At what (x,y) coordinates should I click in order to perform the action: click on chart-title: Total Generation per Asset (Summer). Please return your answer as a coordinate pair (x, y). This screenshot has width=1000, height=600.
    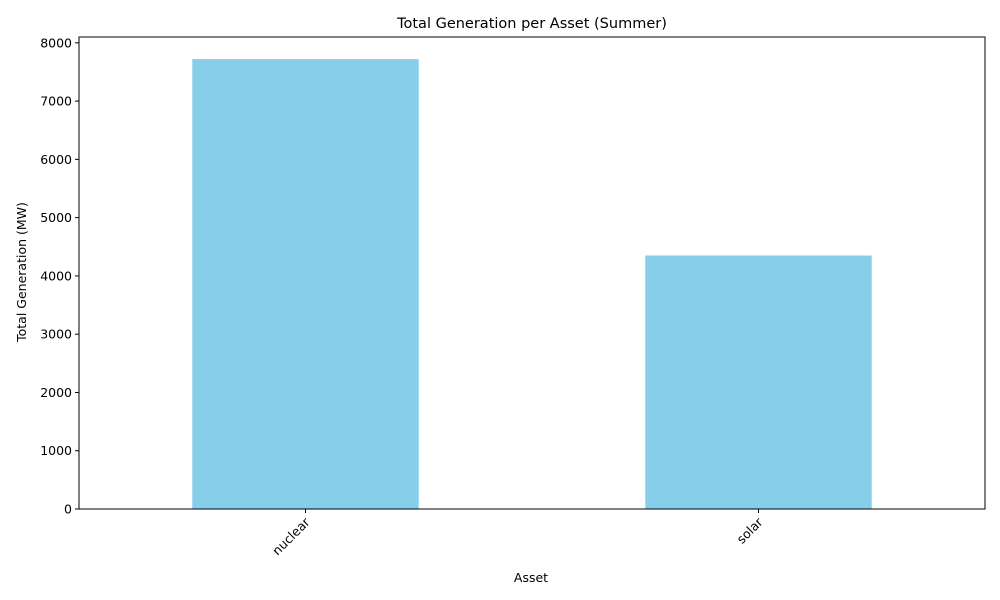
    Looking at the image, I should click on (531, 24).